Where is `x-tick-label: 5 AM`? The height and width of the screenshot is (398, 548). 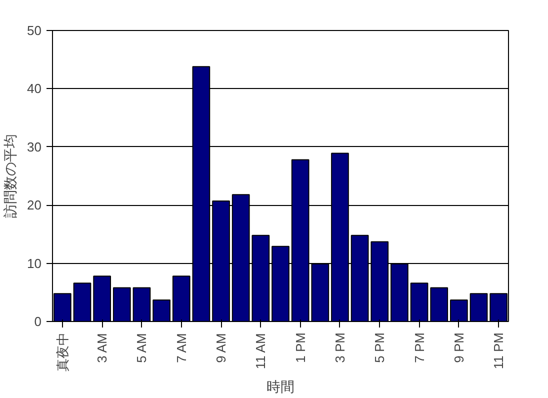
x-tick-label: 5 AM is located at coordinates (142, 348).